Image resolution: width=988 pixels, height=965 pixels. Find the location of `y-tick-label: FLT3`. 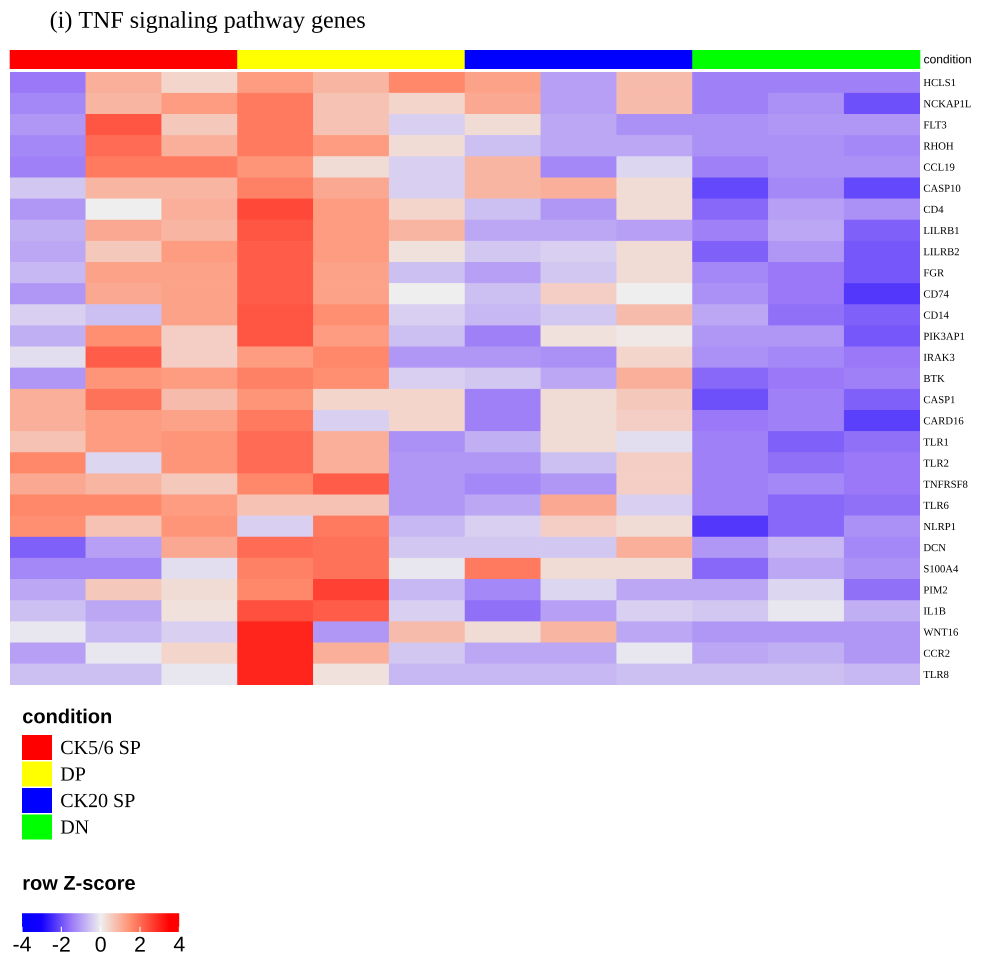

y-tick-label: FLT3 is located at coordinates (935, 124).